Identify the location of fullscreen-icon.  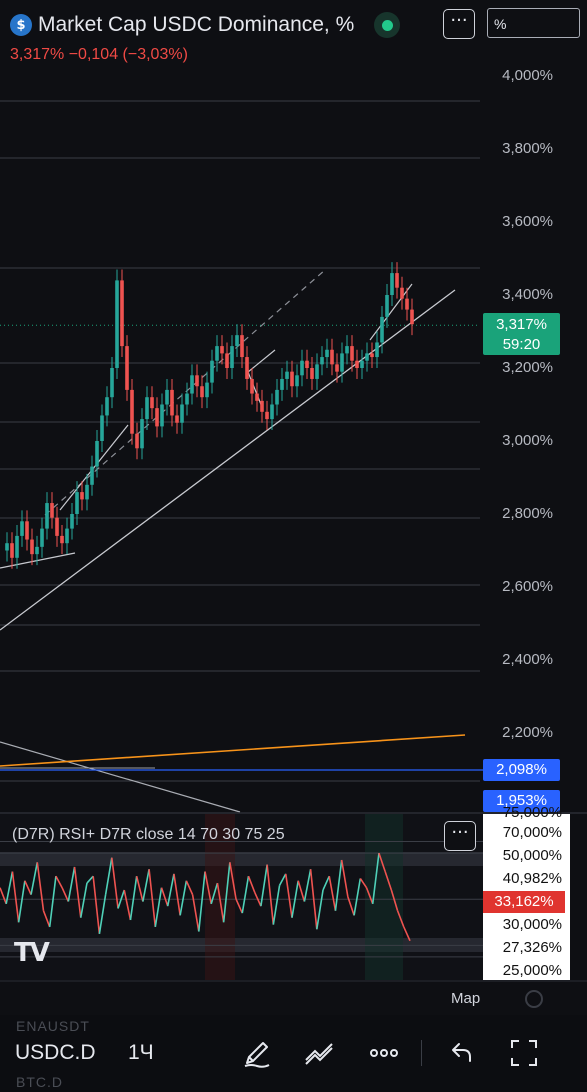
(524, 1053).